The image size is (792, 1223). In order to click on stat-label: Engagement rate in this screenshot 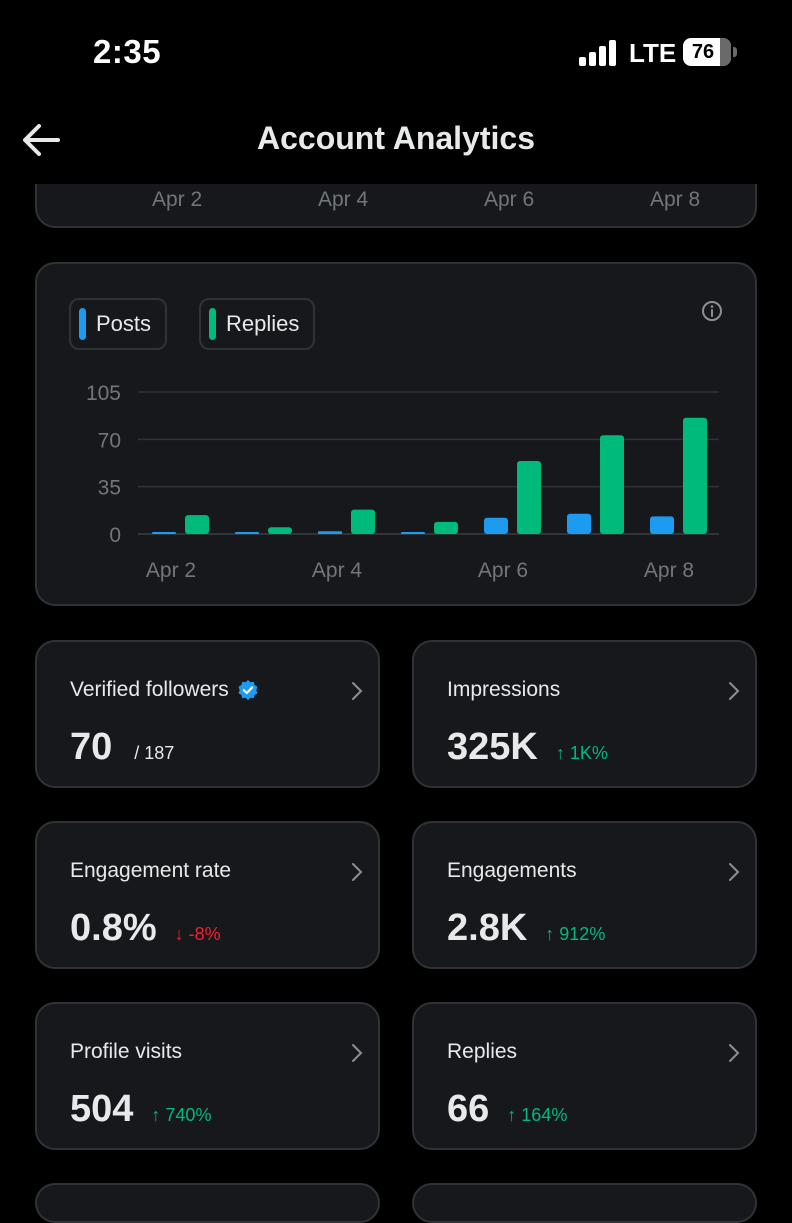, I will do `click(151, 870)`.